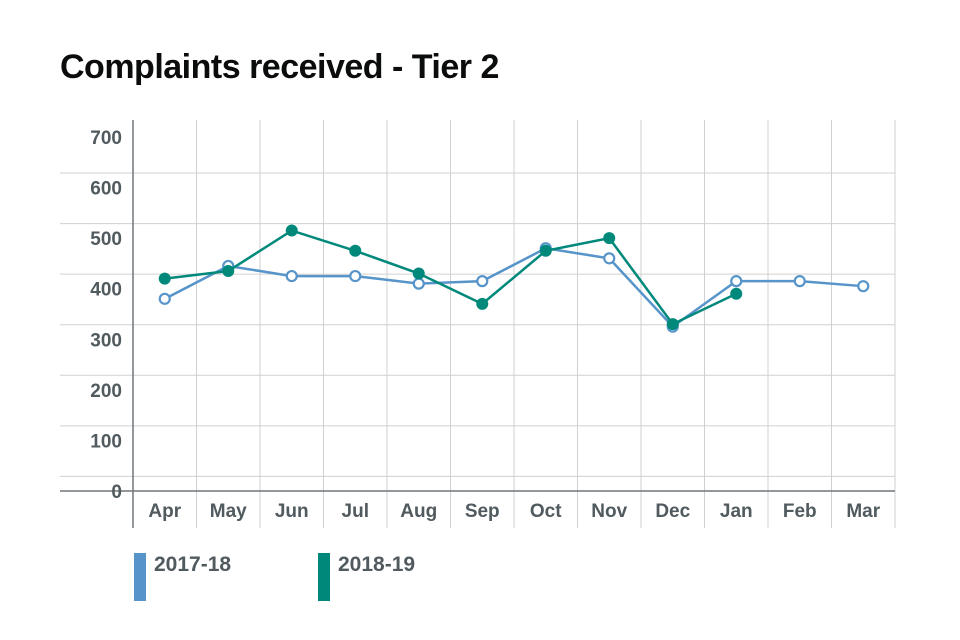 This screenshot has height=640, width=960. Describe the element at coordinates (482, 511) in the screenshot. I see `x-tick-label-sep: Sep` at that location.